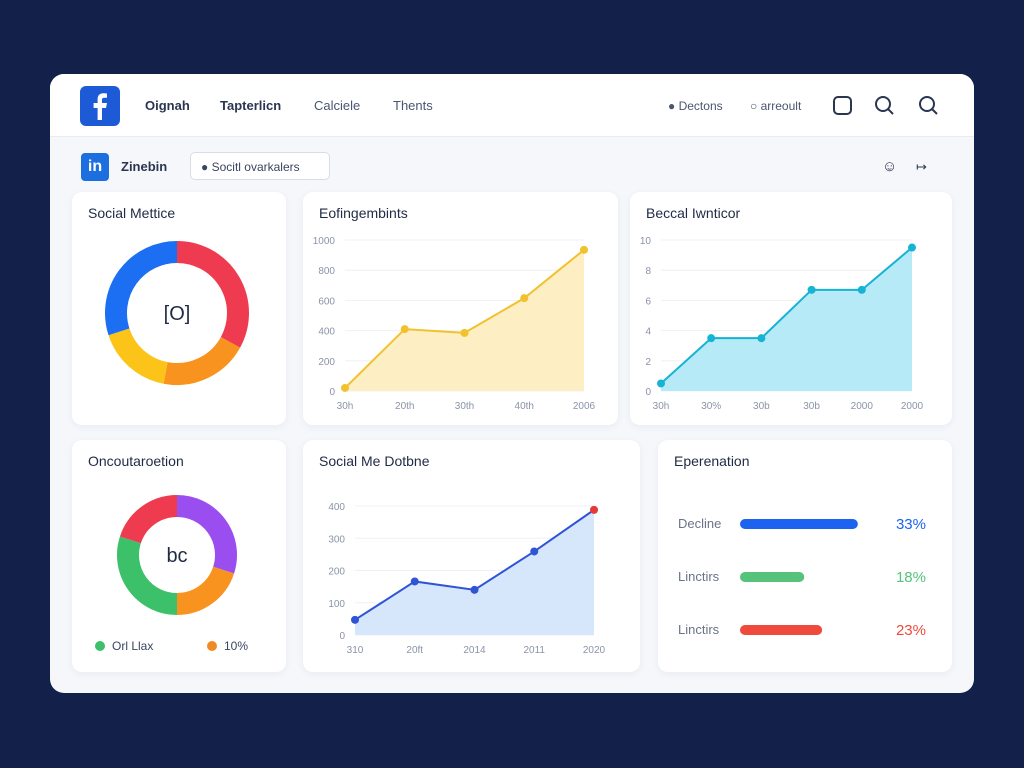  Describe the element at coordinates (374, 461) in the screenshot. I see `card-title: Social Me Dotbne` at that location.